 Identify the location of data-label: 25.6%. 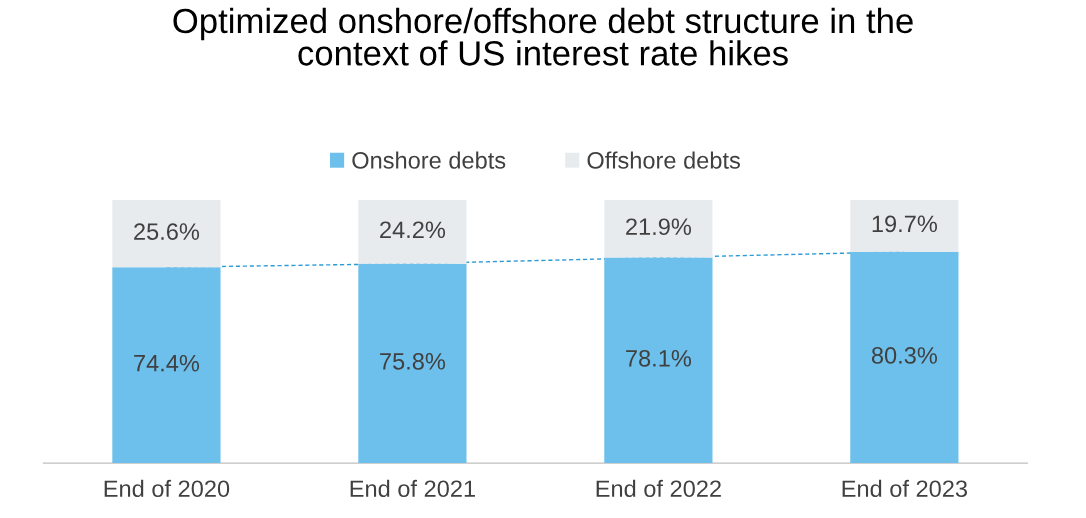
(167, 231).